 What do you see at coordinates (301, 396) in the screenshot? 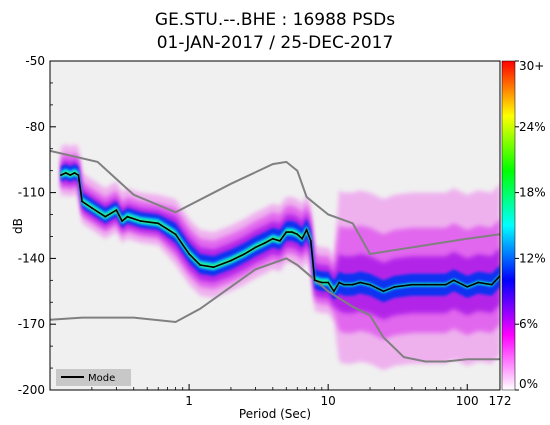
I see `x-axis-ticks: 1 10 100 172` at bounding box center [301, 396].